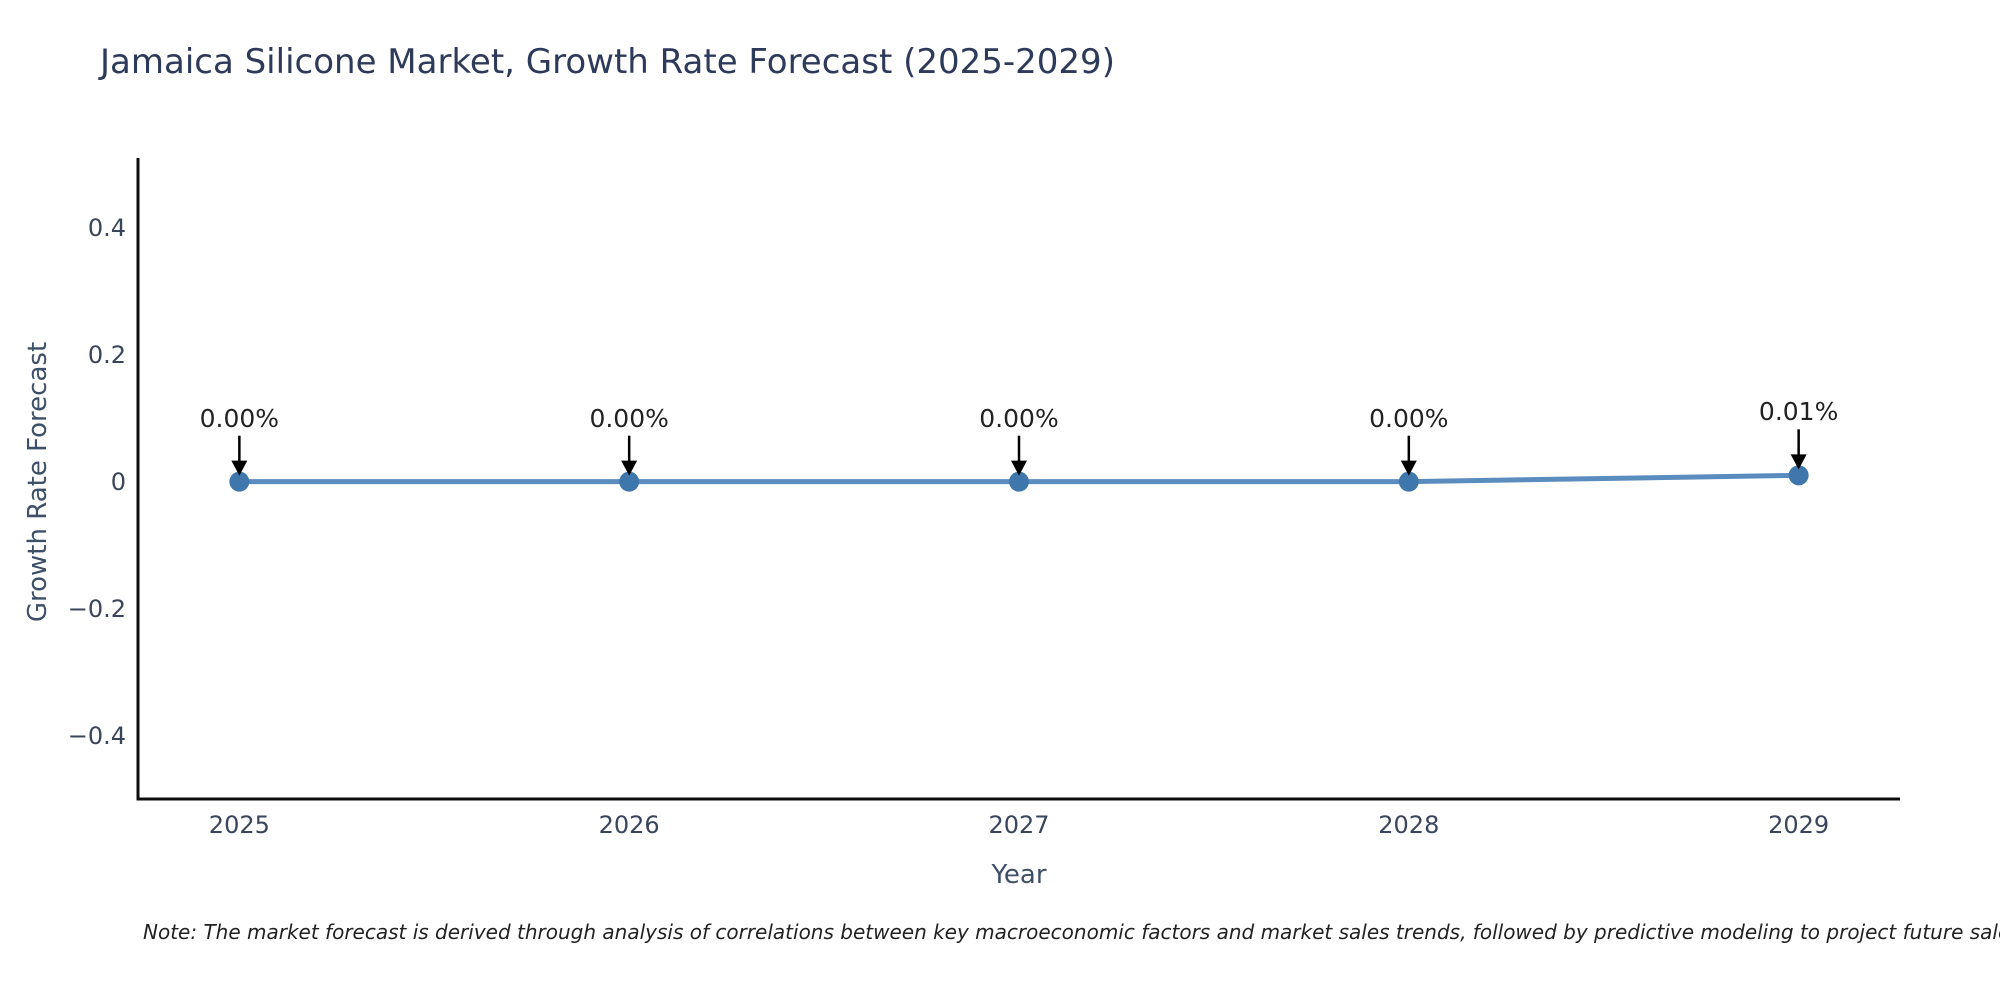 This screenshot has width=2000, height=1000. What do you see at coordinates (1409, 825) in the screenshot?
I see `x-tick-label: 2028` at bounding box center [1409, 825].